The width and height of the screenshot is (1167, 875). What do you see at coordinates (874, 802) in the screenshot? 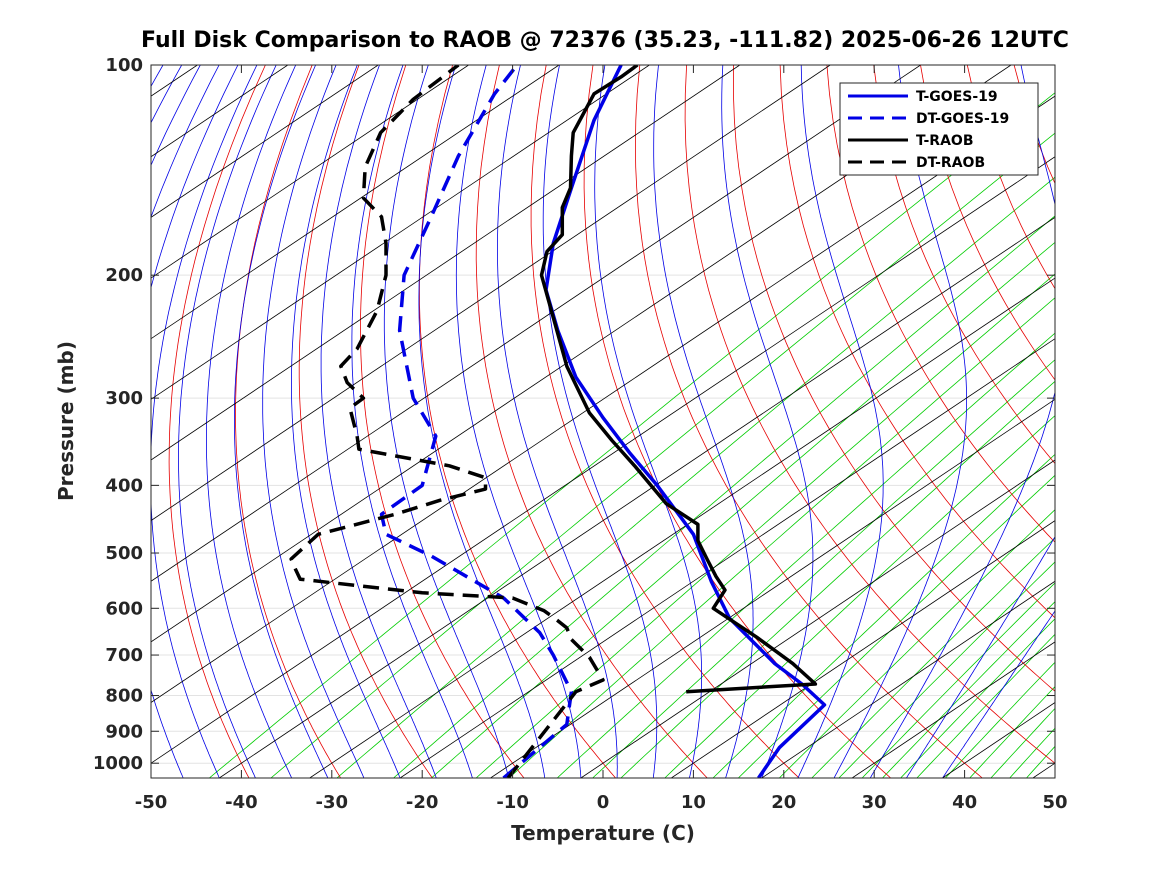
I see `x-tick-label: 30` at bounding box center [874, 802].